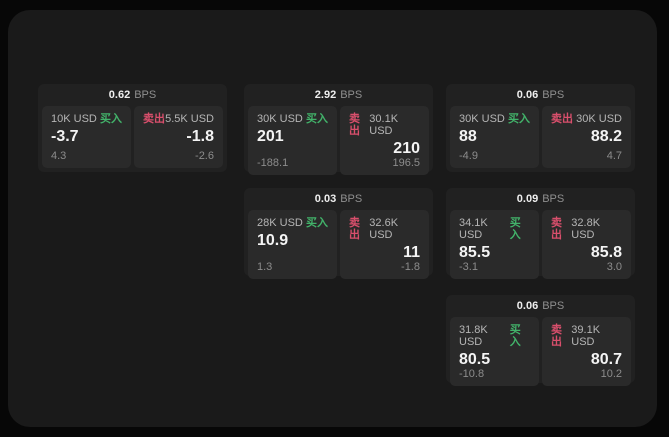 Image resolution: width=669 pixels, height=437 pixels. What do you see at coordinates (406, 148) in the screenshot?
I see `sell-price: 210` at bounding box center [406, 148].